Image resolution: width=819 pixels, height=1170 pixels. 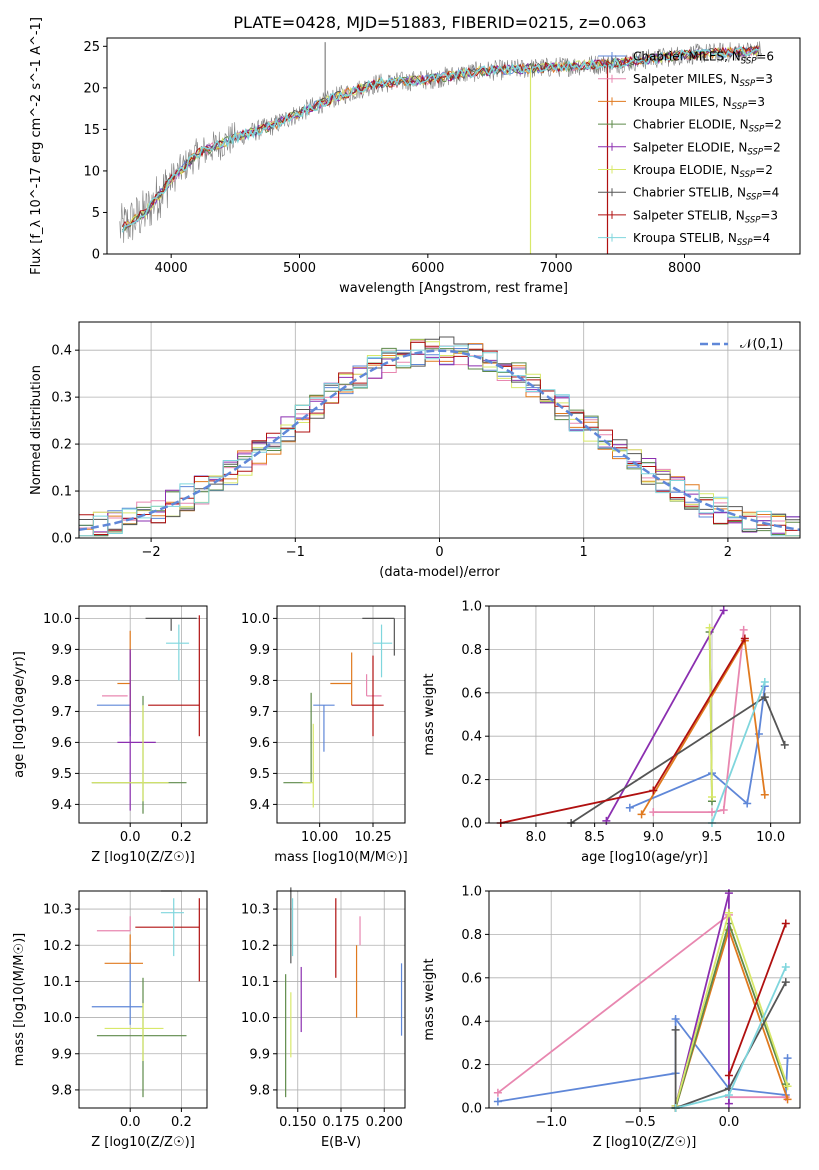 What do you see at coordinates (427, 268) in the screenshot?
I see `x-tick-label: 6000` at bounding box center [427, 268].